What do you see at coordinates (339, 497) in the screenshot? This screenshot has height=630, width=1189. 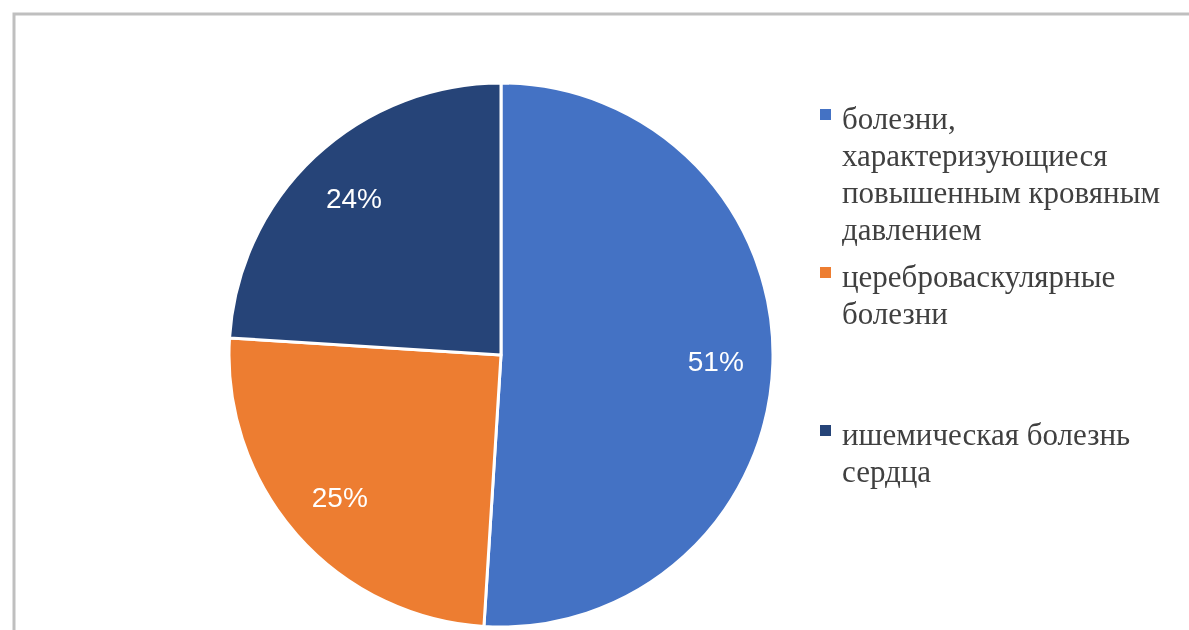 I see `data-label: 25%` at bounding box center [339, 497].